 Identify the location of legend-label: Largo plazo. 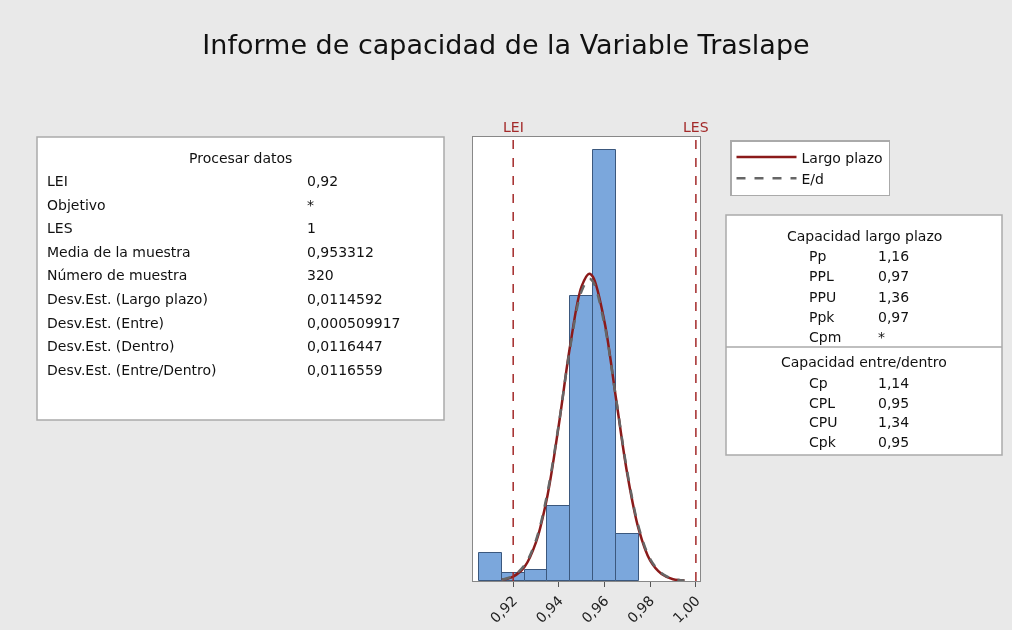
(842, 157).